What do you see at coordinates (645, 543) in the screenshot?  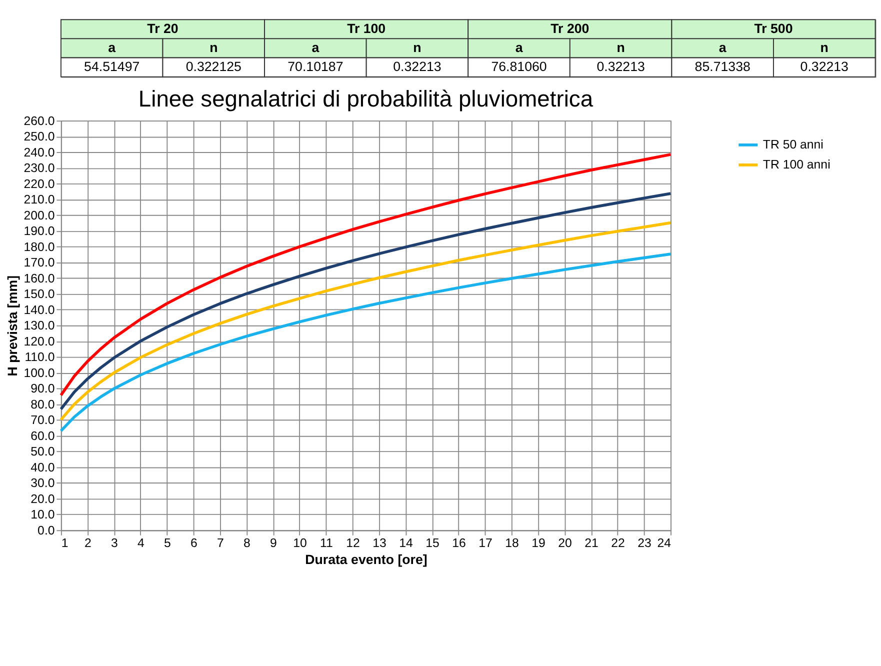 I see `x-tick-label: 23` at bounding box center [645, 543].